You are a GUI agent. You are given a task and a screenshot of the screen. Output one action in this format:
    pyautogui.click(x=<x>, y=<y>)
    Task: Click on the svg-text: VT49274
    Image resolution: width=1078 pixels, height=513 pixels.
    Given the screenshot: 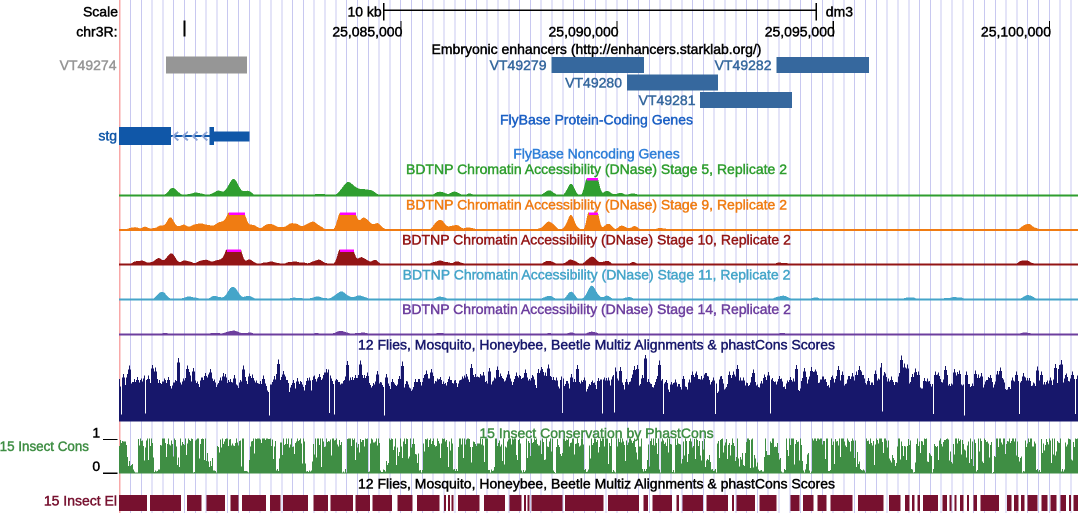 What is the action you would take?
    pyautogui.click(x=88, y=65)
    